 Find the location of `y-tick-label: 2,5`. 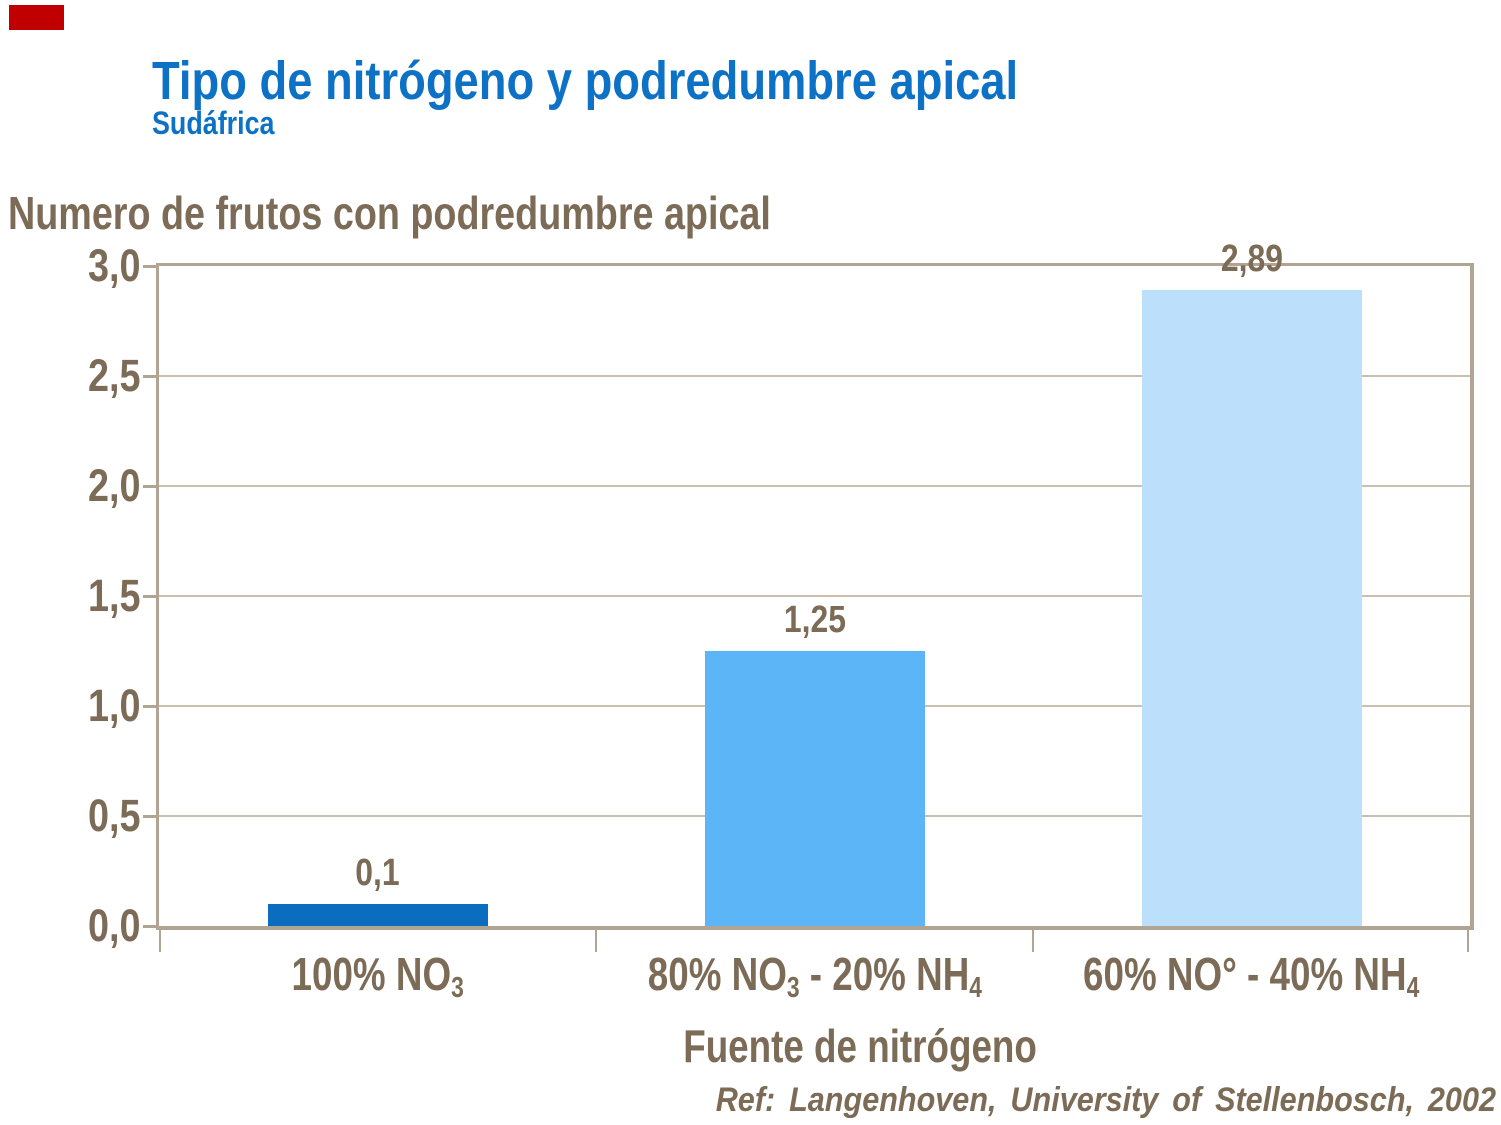

y-tick-label: 2,5 is located at coordinates (114, 375).